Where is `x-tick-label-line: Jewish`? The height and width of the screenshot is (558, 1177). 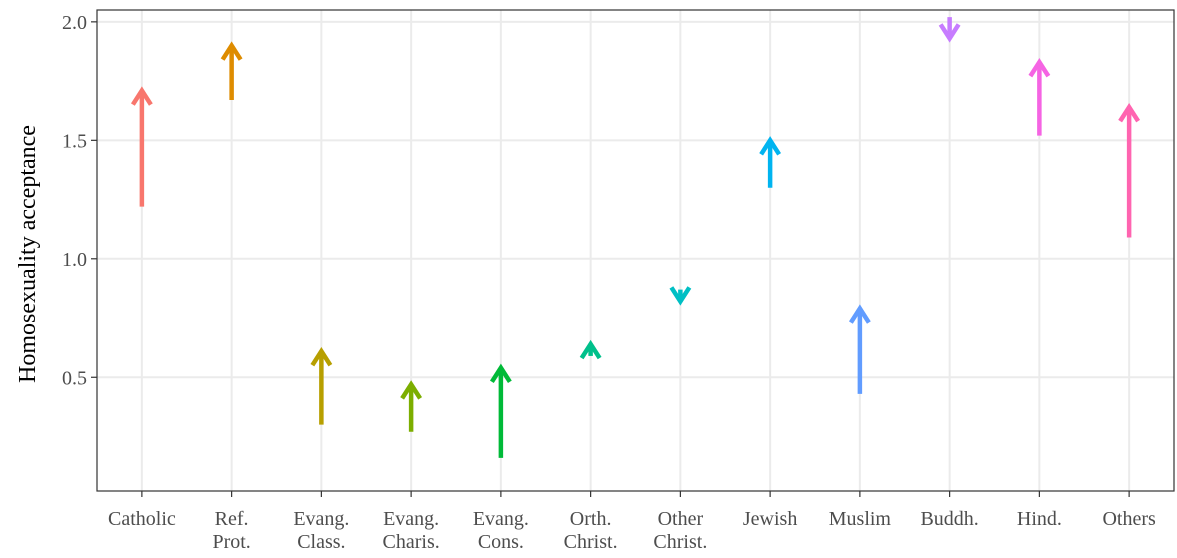 x-tick-label-line: Jewish is located at coordinates (770, 519).